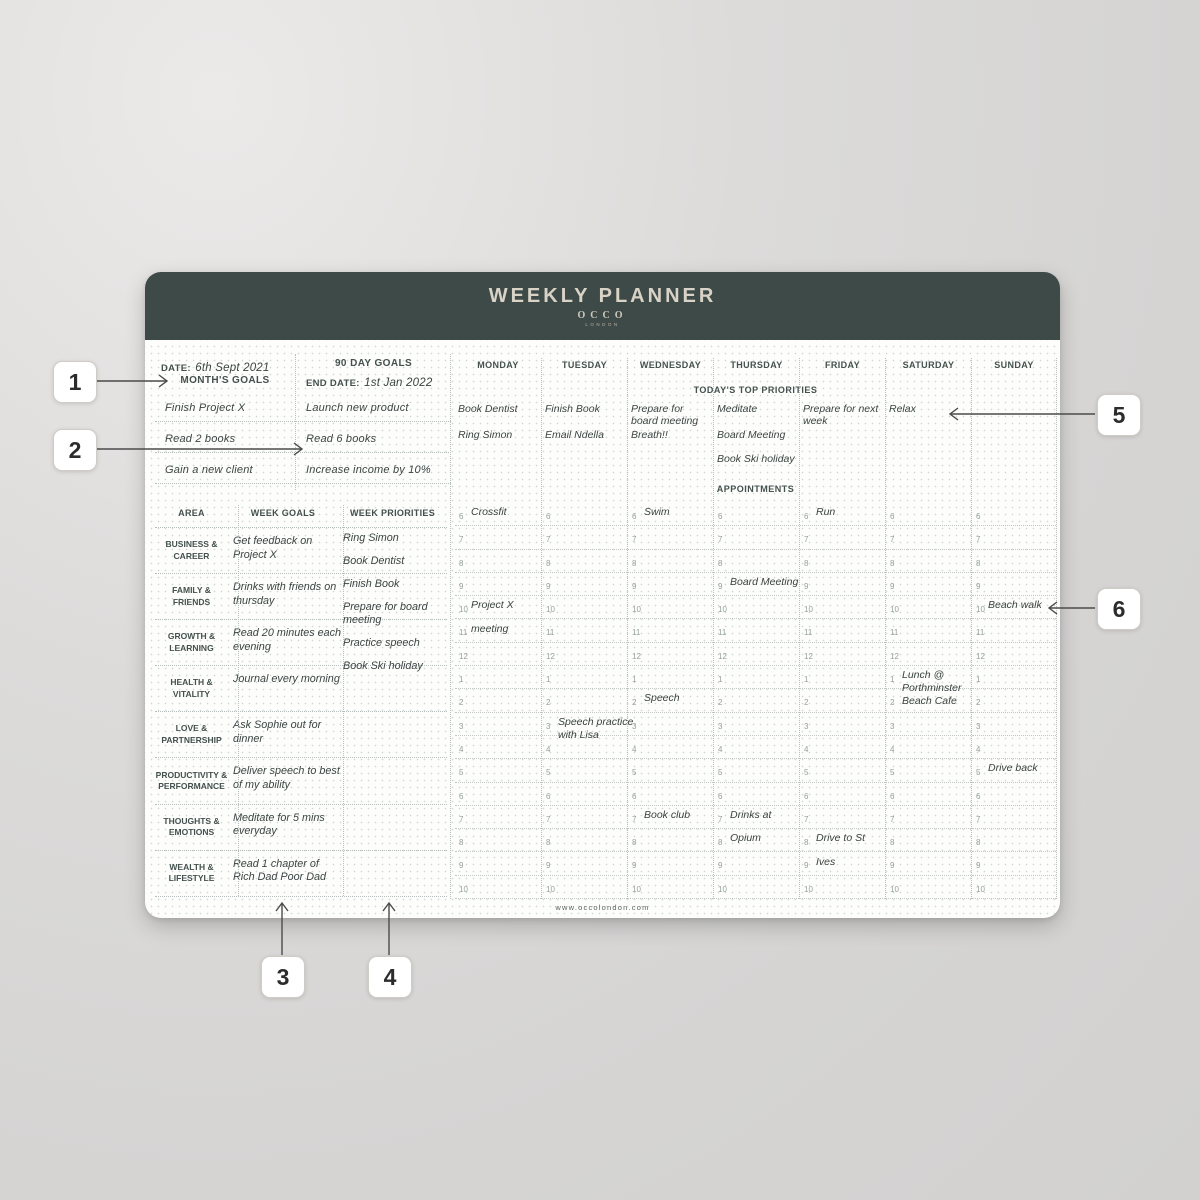 The width and height of the screenshot is (1200, 1200). Describe the element at coordinates (548, 749) in the screenshot. I see `hour-label: 4` at that location.